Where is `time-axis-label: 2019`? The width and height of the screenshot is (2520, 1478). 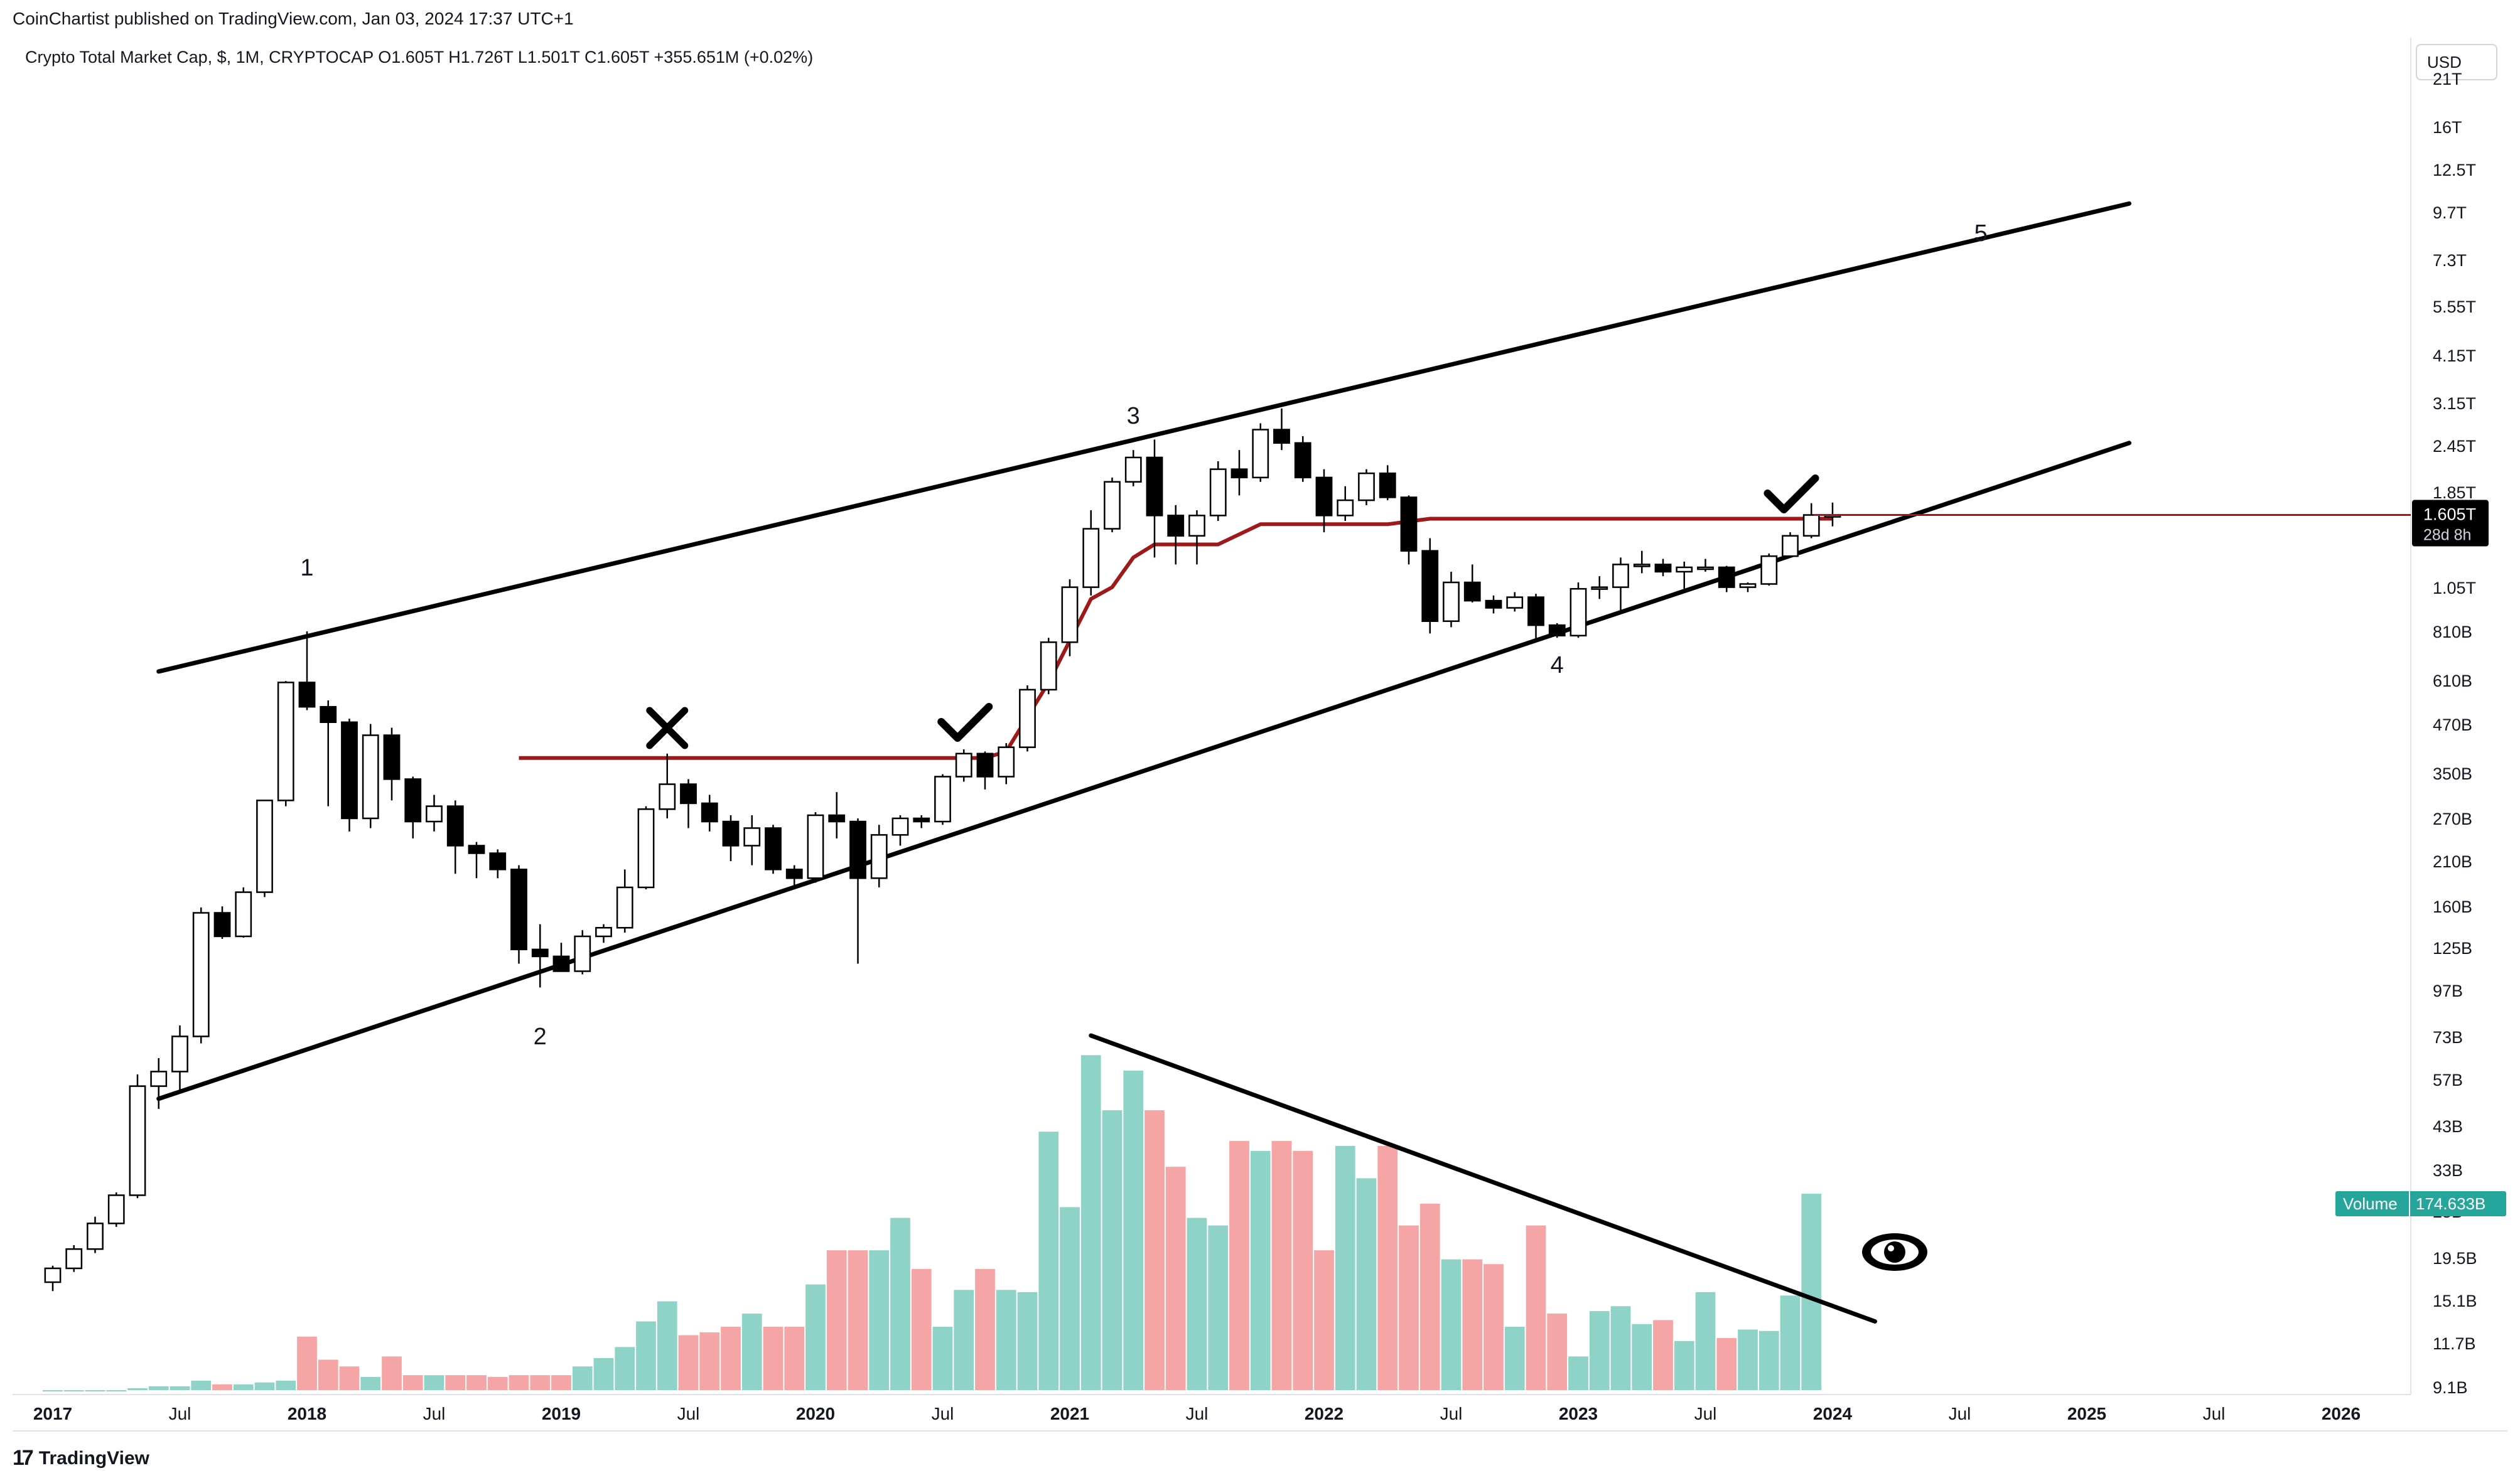 time-axis-label: 2019 is located at coordinates (561, 1413).